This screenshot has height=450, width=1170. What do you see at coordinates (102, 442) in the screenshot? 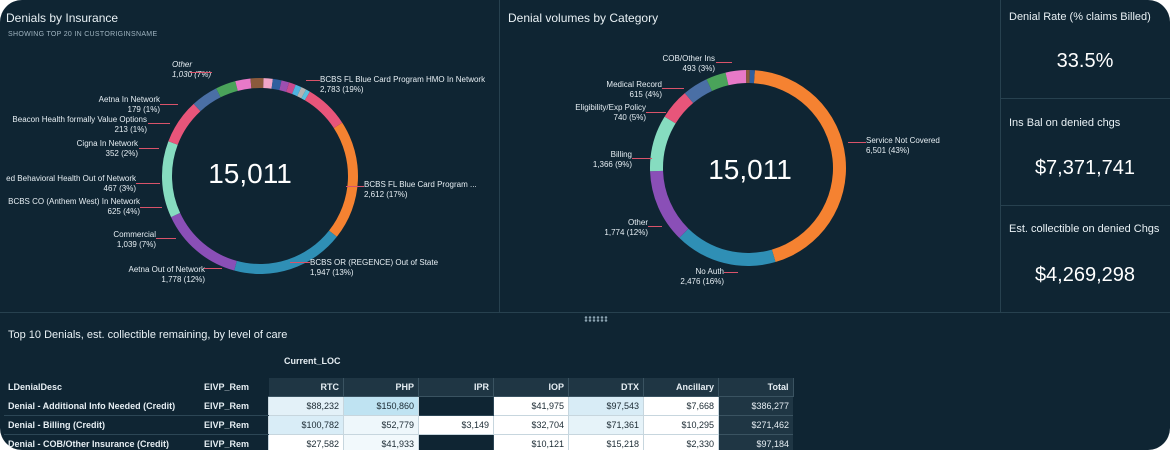
I see `row-desc: Denial - COB/Other Insurance (Credit)` at bounding box center [102, 442].